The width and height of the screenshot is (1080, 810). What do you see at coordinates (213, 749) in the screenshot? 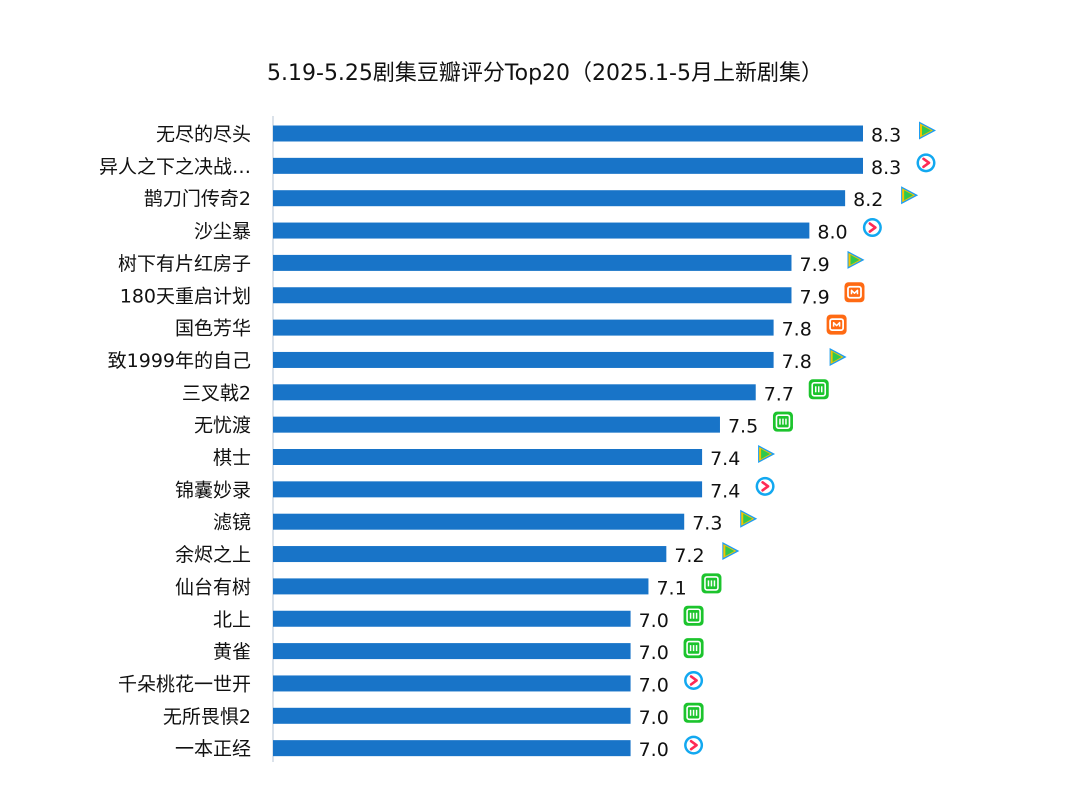
I see `category-label: 一本正经` at bounding box center [213, 749].